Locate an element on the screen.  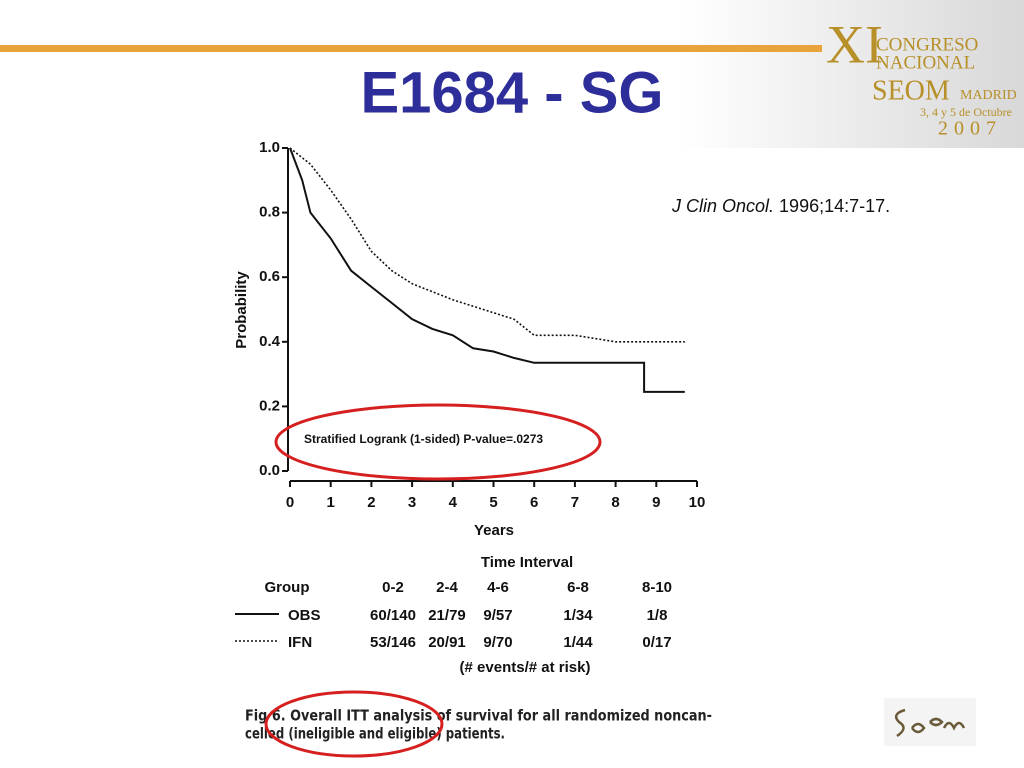
logo-background is located at coordinates (852, 74).